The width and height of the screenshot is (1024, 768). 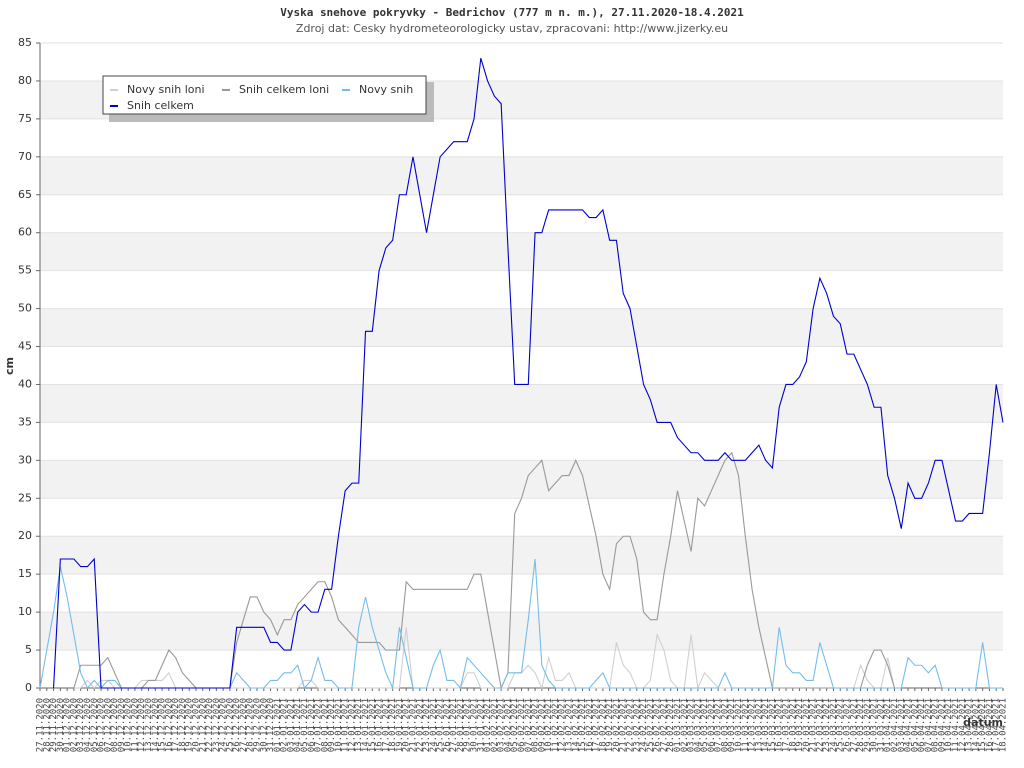 What do you see at coordinates (807, 725) in the screenshot?
I see `x-tick-label: 20.03.2021` at bounding box center [807, 725].